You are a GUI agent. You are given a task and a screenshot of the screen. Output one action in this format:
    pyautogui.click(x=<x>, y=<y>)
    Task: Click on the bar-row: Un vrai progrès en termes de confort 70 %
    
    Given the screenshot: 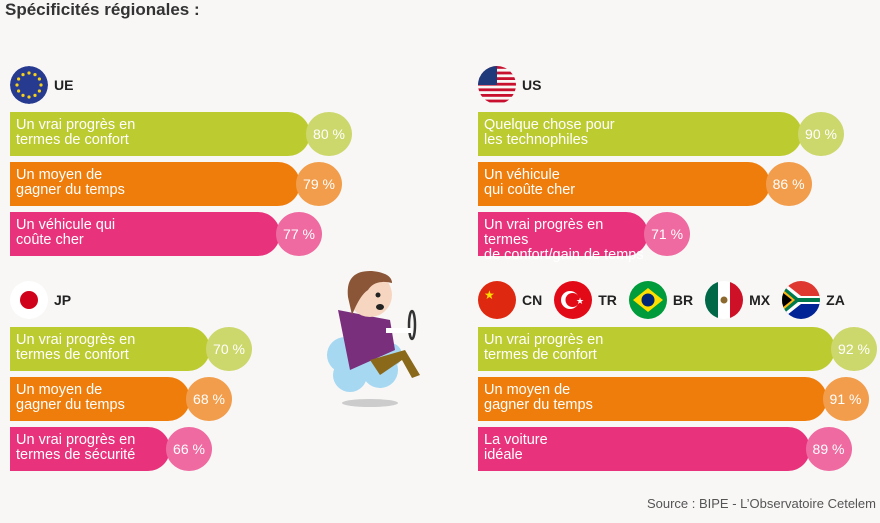 What is the action you would take?
    pyautogui.click(x=220, y=349)
    